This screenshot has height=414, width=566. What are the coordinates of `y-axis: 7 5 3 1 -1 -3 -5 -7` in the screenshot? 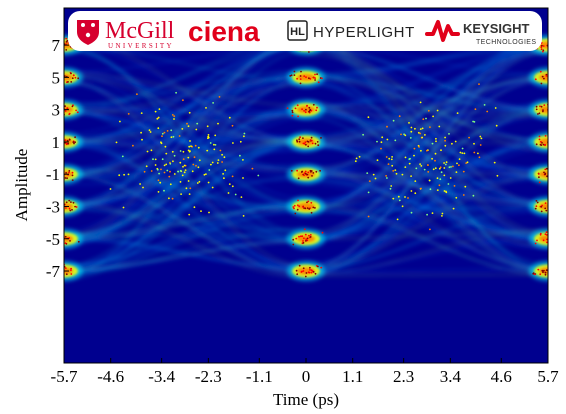 It's located at (57, 158).